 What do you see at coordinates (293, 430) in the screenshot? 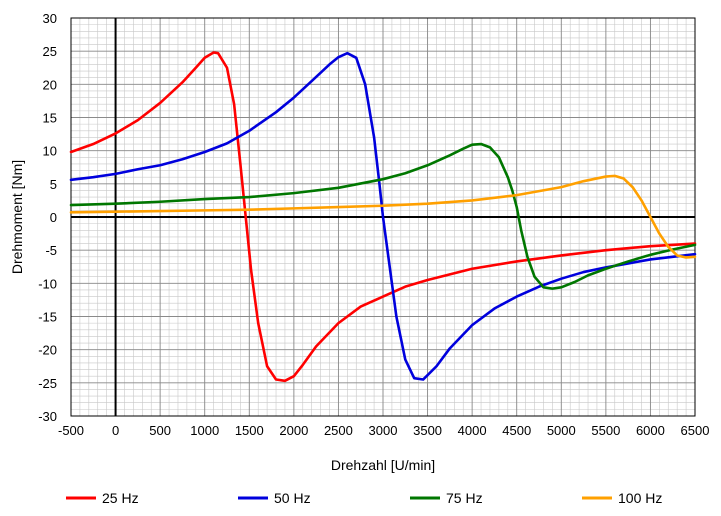
I see `x-tick-label: 2000` at bounding box center [293, 430].